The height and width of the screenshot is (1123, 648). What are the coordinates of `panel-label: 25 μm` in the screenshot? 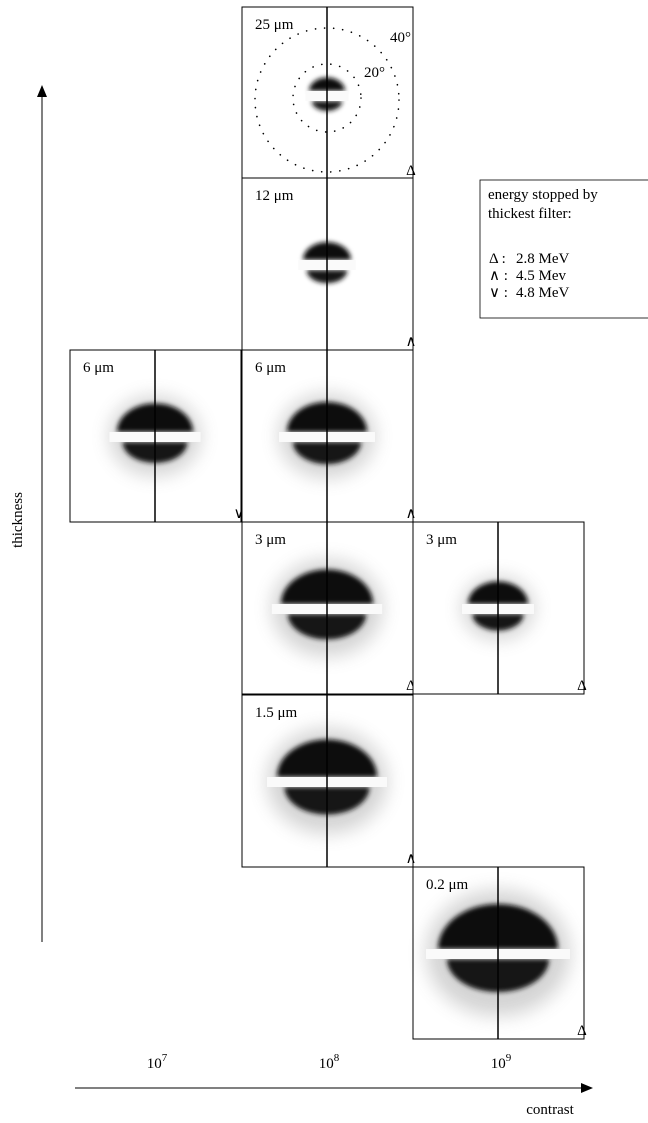 It's located at (274, 25).